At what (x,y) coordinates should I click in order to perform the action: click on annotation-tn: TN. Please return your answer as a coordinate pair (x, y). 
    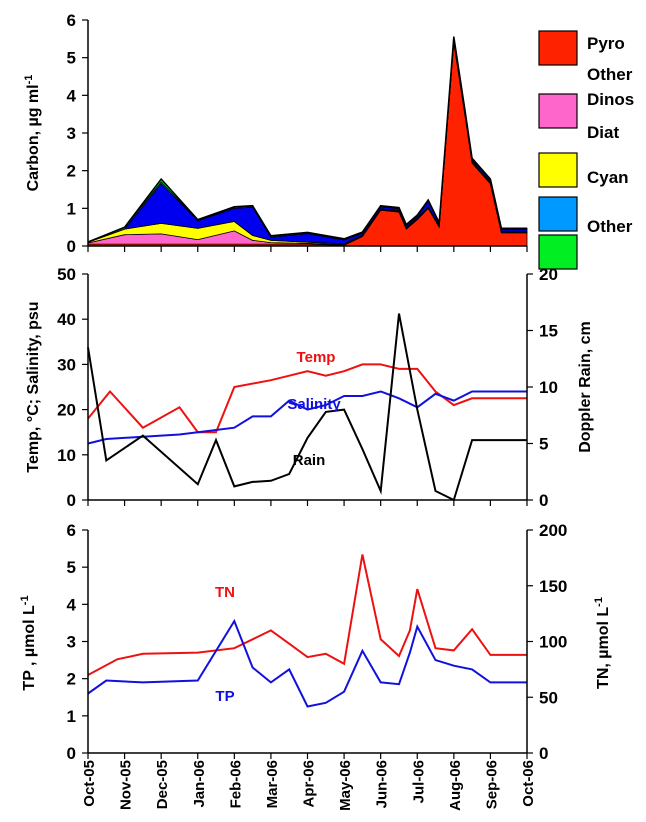
    Looking at the image, I should click on (225, 592).